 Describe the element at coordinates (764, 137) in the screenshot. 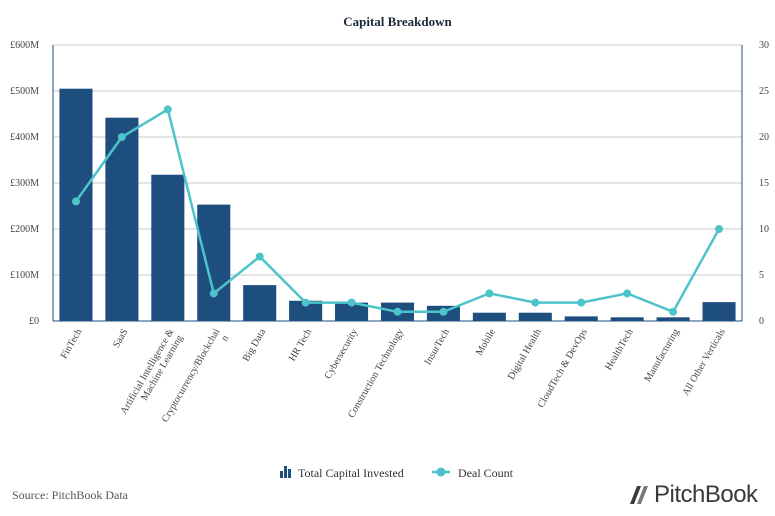

I see `y-right-tick-label: 20` at that location.